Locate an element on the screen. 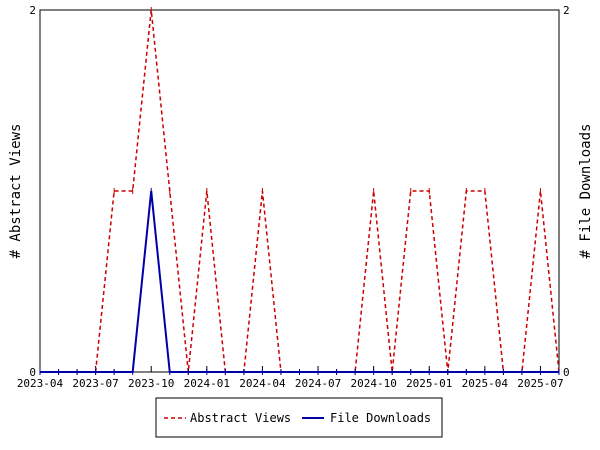 The height and width of the screenshot is (450, 600). x-tick-label-2023-04: 2023-04 is located at coordinates (40, 383).